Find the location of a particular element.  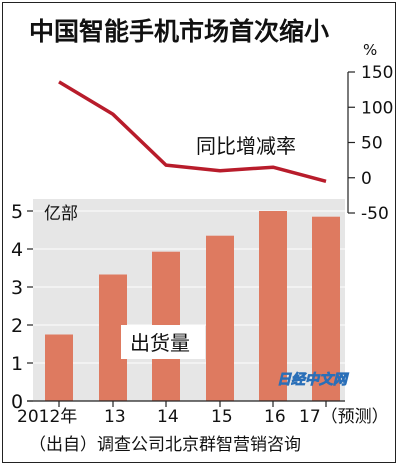

growth-tick-label: 150 is located at coordinates (377, 73).